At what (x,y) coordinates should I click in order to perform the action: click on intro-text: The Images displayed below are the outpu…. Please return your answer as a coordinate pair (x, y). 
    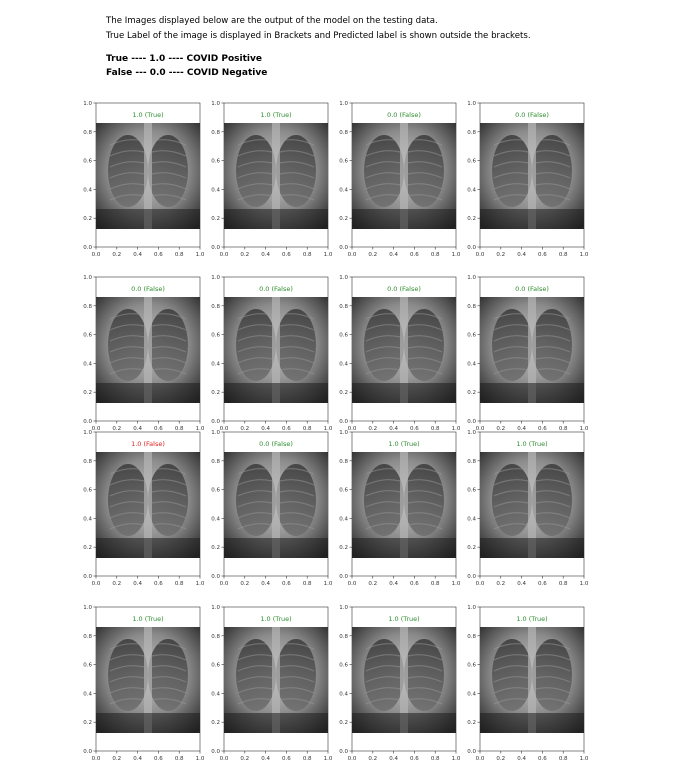
    Looking at the image, I should click on (386, 29).